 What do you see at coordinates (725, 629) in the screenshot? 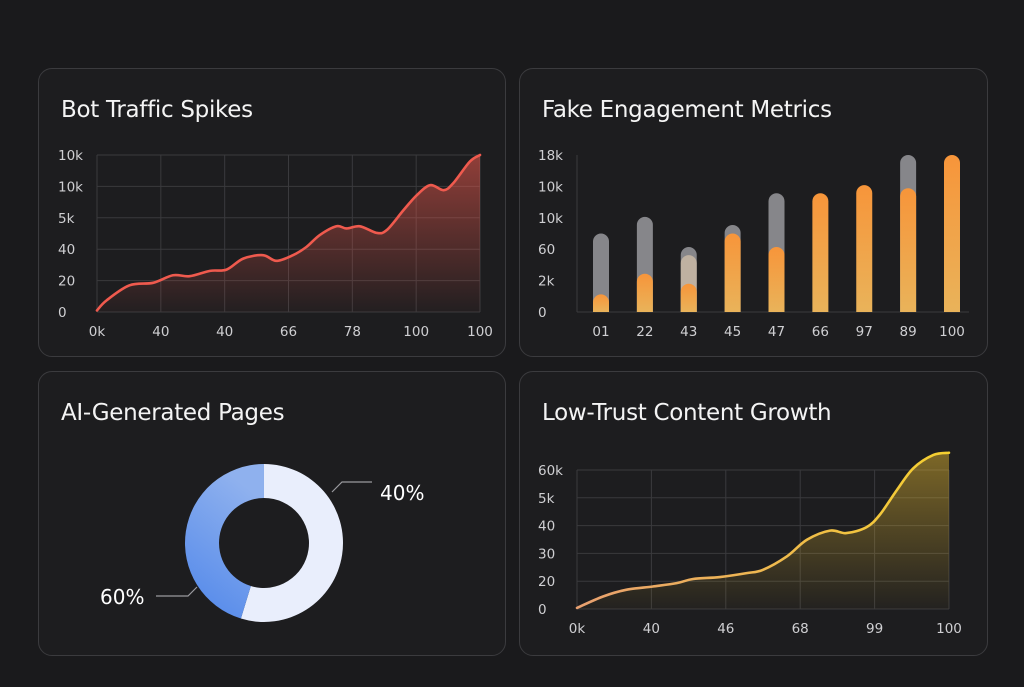
I see `x-tick-label: 46` at bounding box center [725, 629].